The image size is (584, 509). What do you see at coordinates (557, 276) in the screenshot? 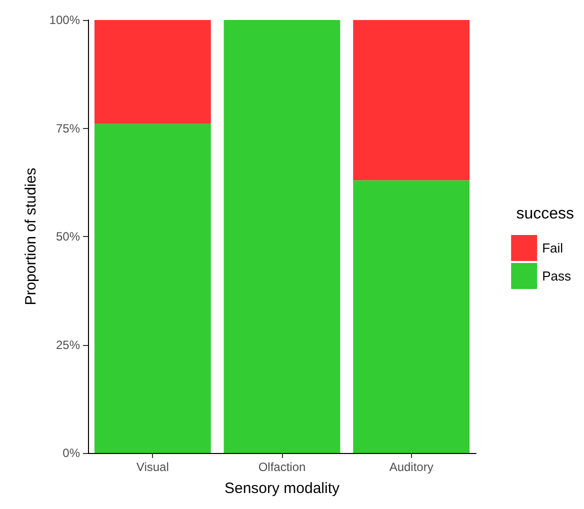
I see `legend-label: Pass` at bounding box center [557, 276].